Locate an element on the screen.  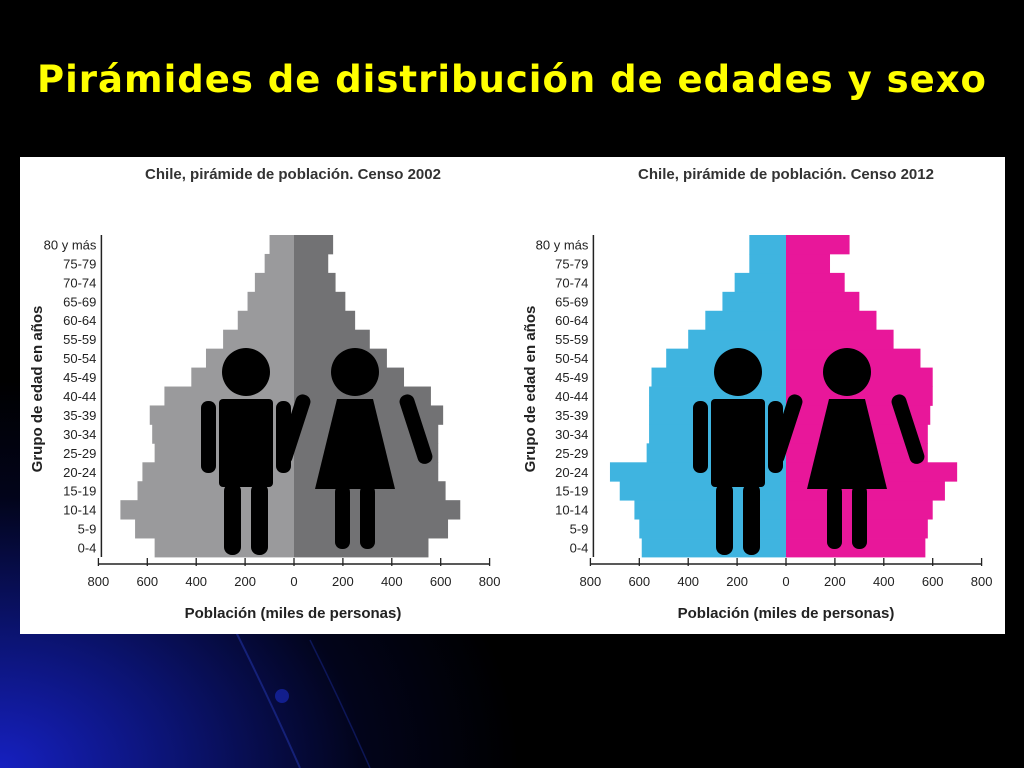
age-label-2012: 70-74 is located at coordinates (571, 282).